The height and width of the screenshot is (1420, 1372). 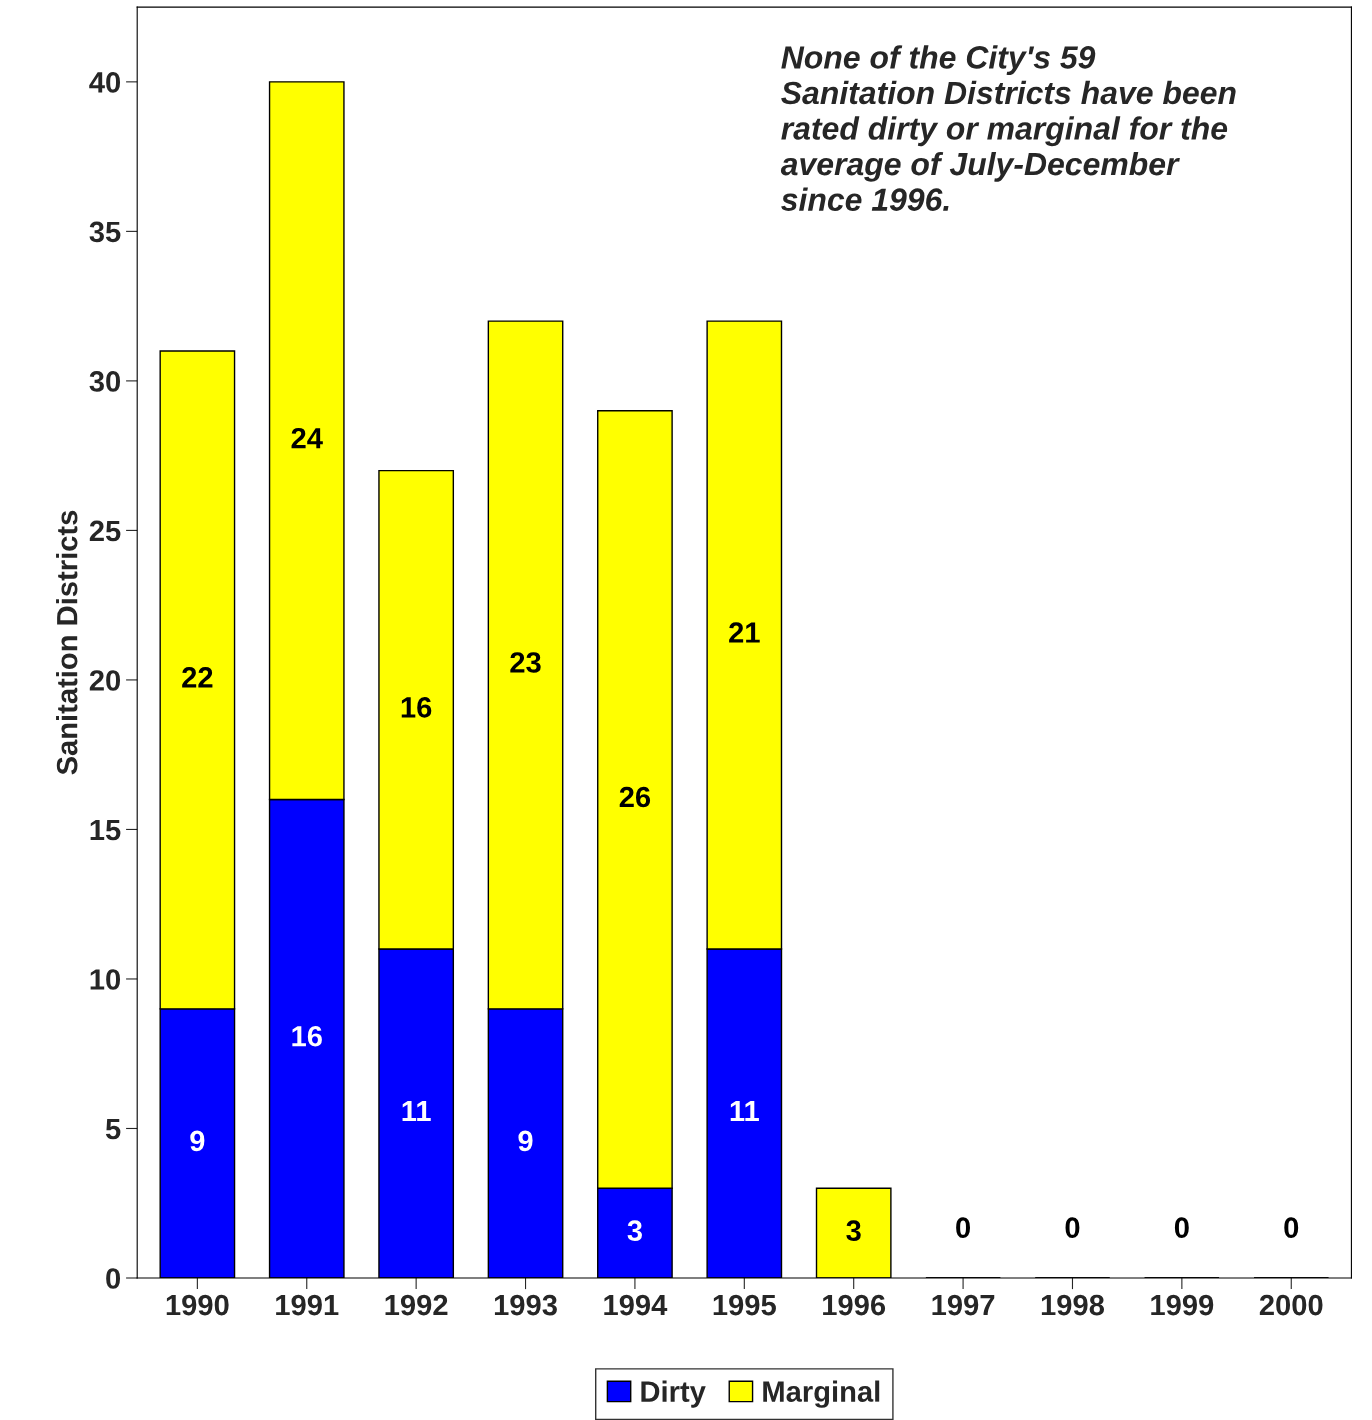 I want to click on y-tick-label: 35, so click(x=105, y=232).